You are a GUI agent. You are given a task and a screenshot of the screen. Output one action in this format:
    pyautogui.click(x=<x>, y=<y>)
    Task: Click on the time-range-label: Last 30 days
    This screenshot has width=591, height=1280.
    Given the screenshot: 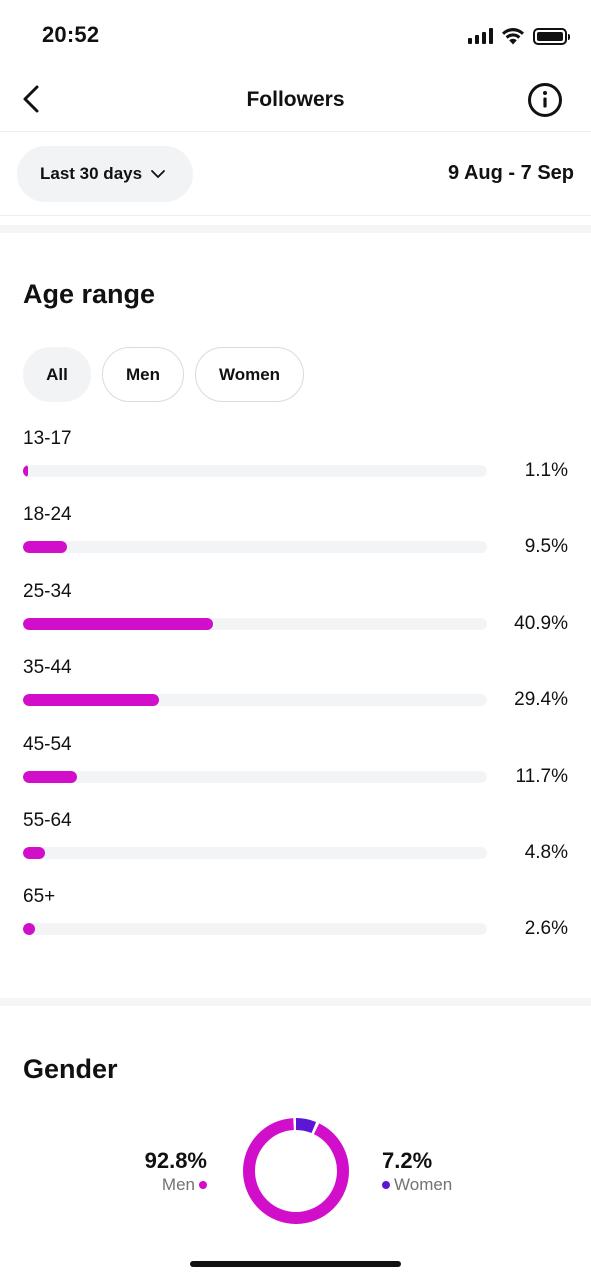 What is the action you would take?
    pyautogui.click(x=91, y=173)
    